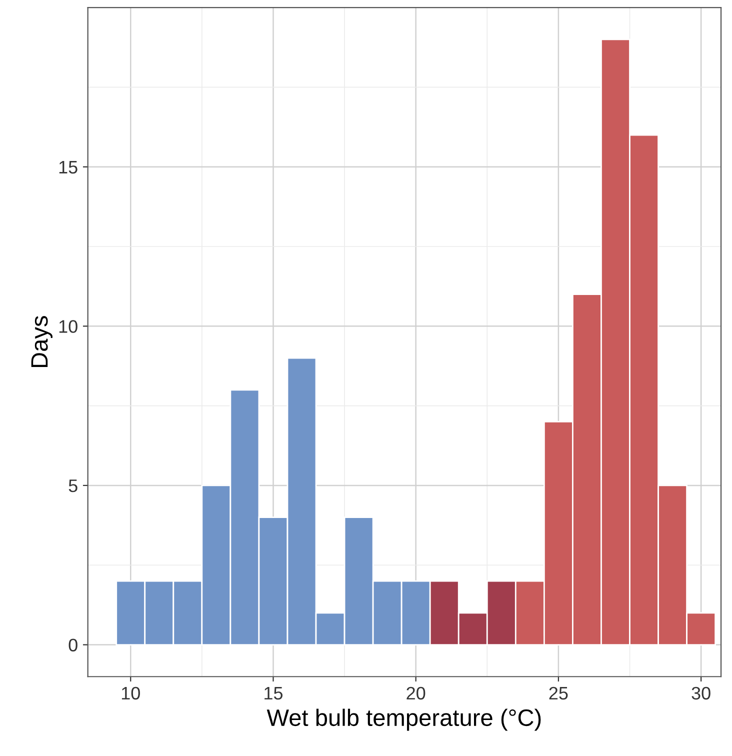  What do you see at coordinates (68, 167) in the screenshot?
I see `y-tick-label: 15` at bounding box center [68, 167].